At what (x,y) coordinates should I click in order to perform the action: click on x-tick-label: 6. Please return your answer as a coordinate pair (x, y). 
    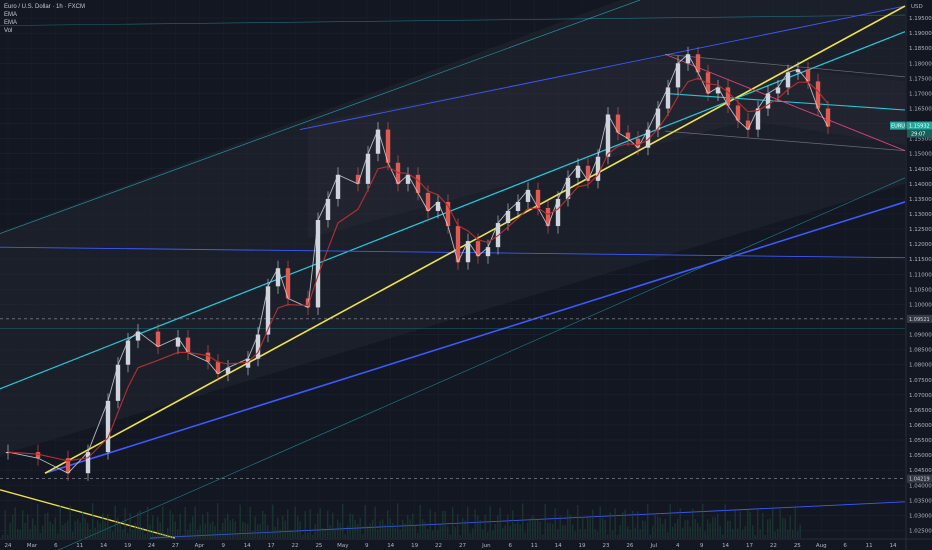
    Looking at the image, I should click on (511, 546).